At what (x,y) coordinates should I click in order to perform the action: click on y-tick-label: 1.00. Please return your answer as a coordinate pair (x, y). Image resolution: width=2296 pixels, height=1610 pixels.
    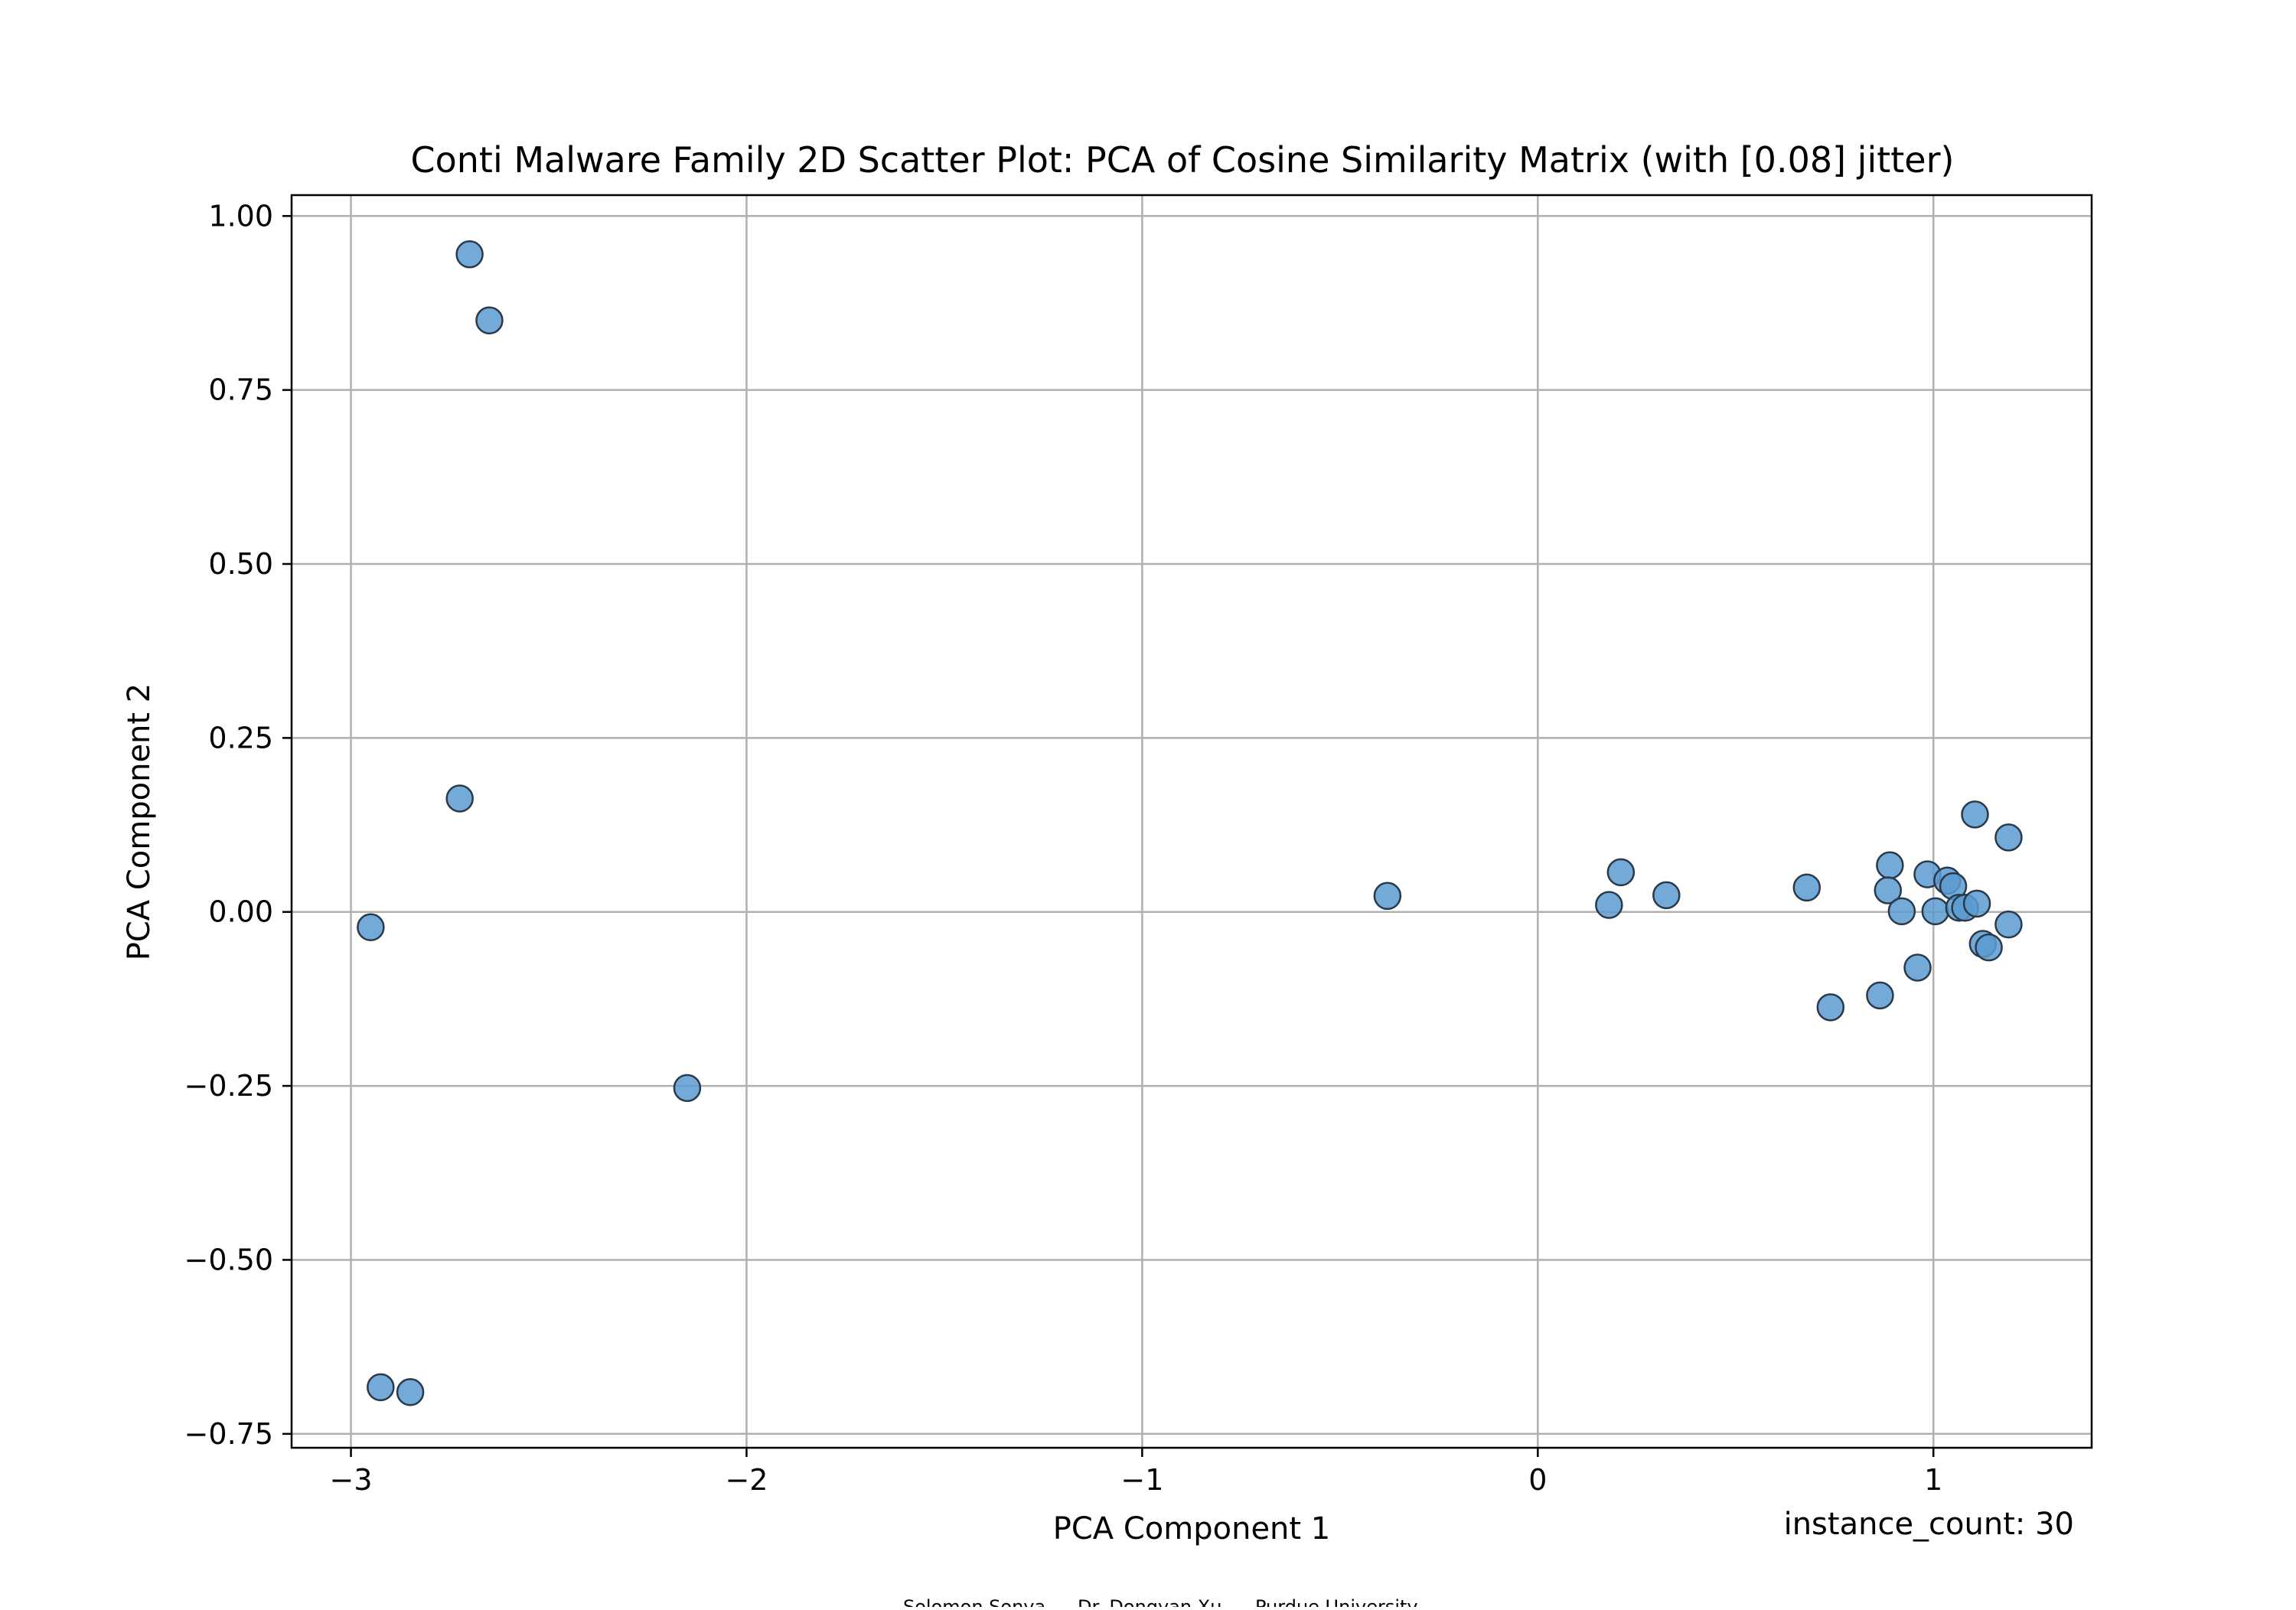
    Looking at the image, I should click on (240, 216).